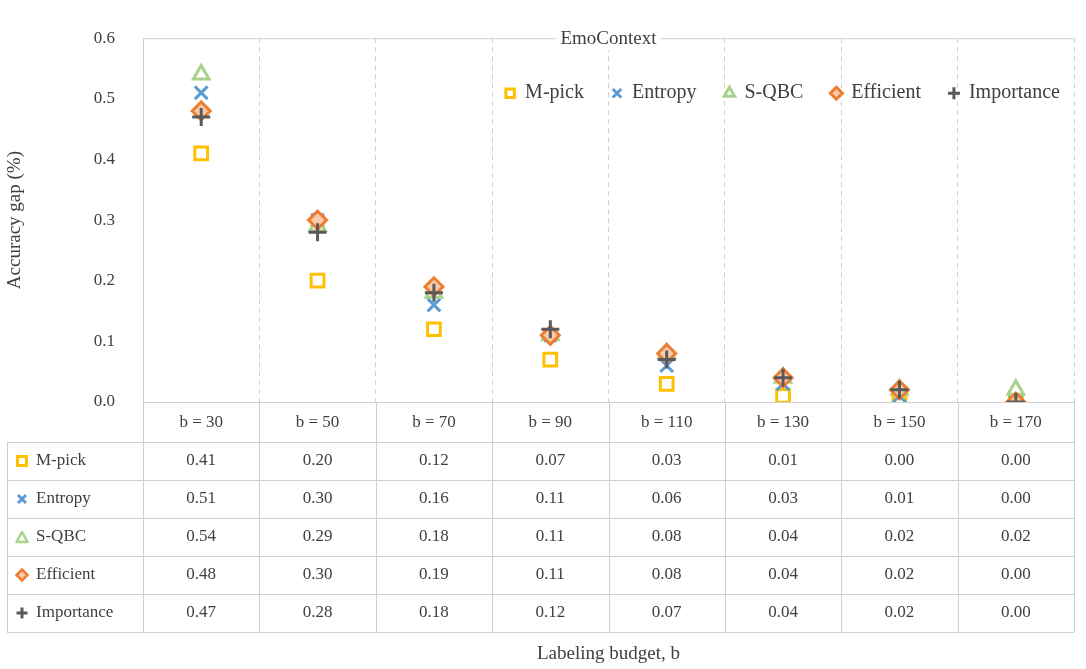  I want to click on y-axis-title: Accuracy gap (%), so click(14, 220).